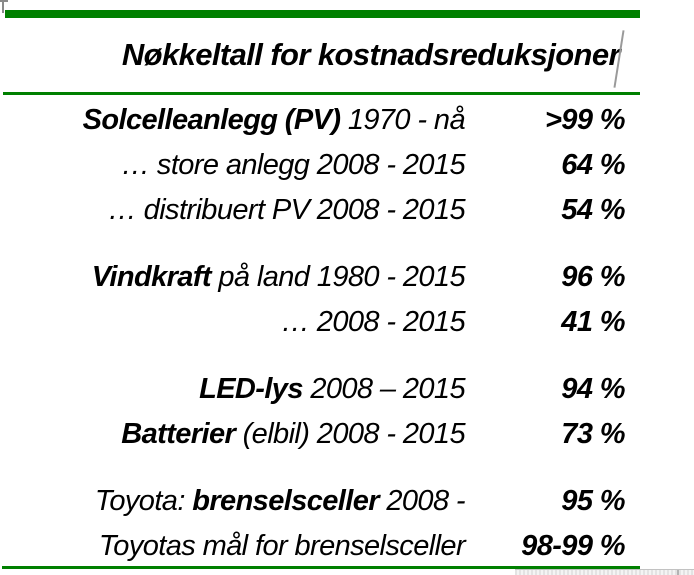  I want to click on header-divider, so click(321, 93).